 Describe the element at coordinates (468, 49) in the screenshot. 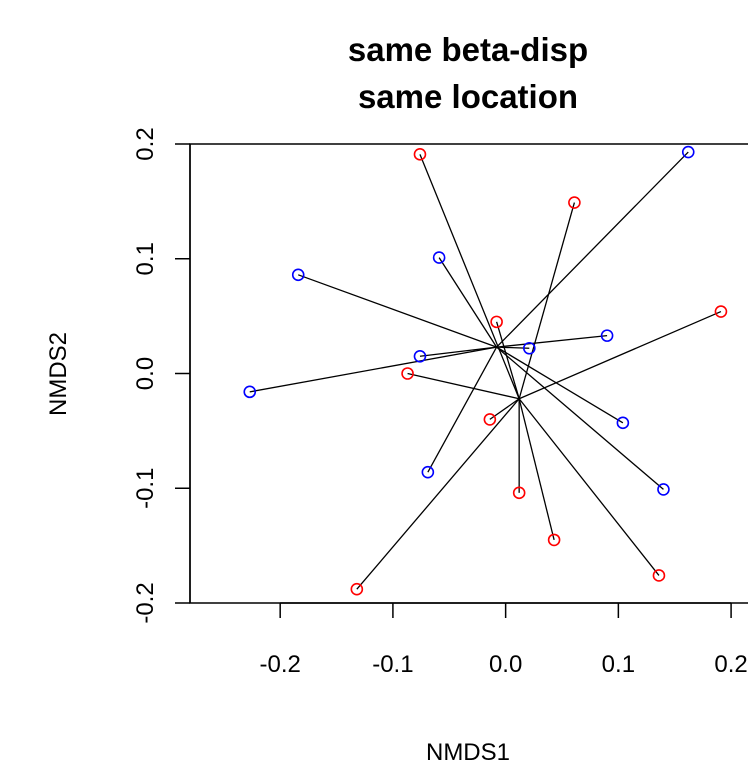

I see `chart-title-line-1: same beta-disp` at that location.